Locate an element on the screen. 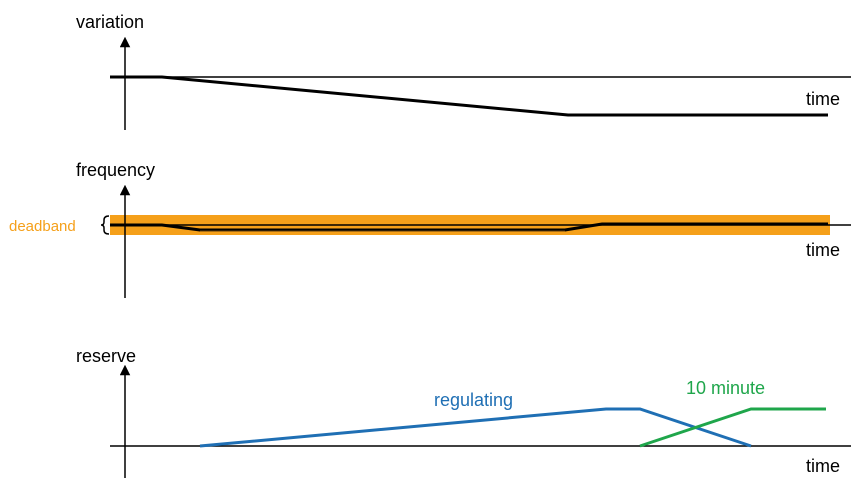  ten-minute-curve is located at coordinates (732, 427).